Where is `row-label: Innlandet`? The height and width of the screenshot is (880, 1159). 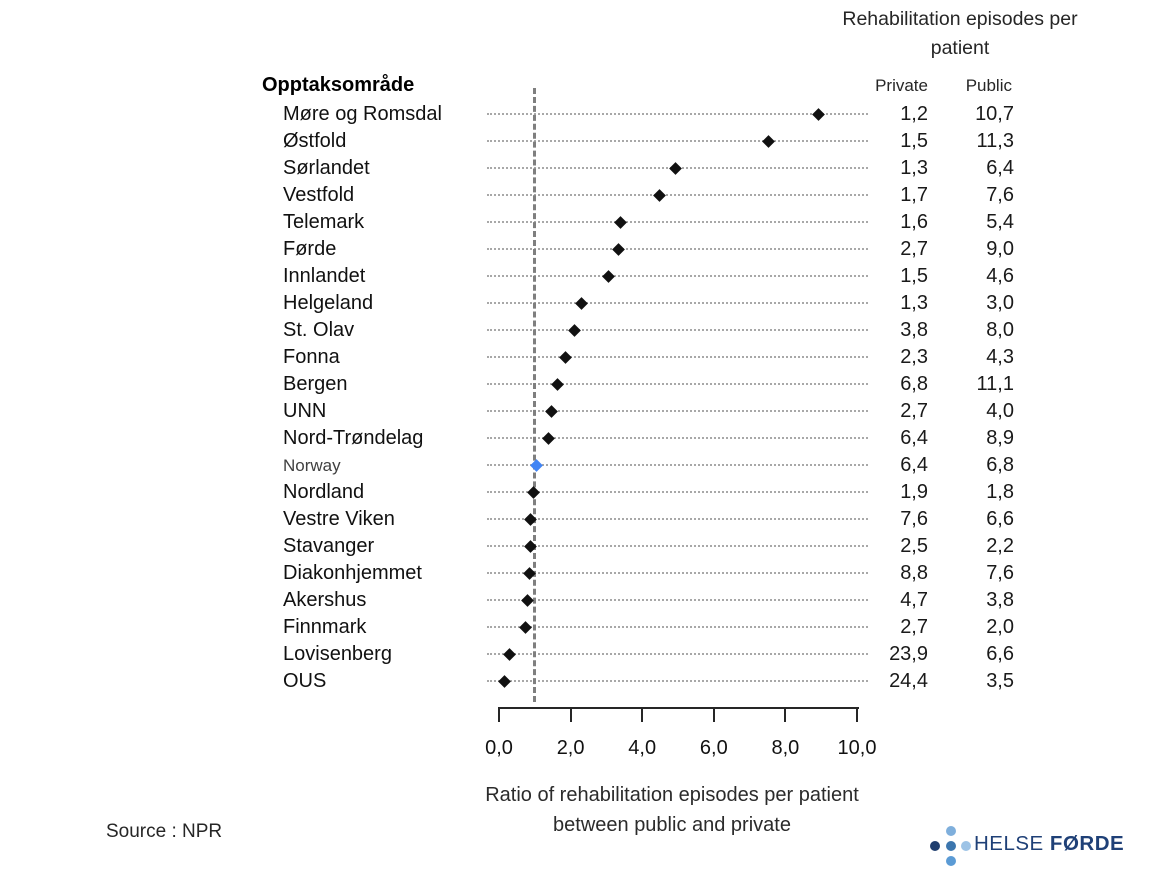 row-label: Innlandet is located at coordinates (324, 276).